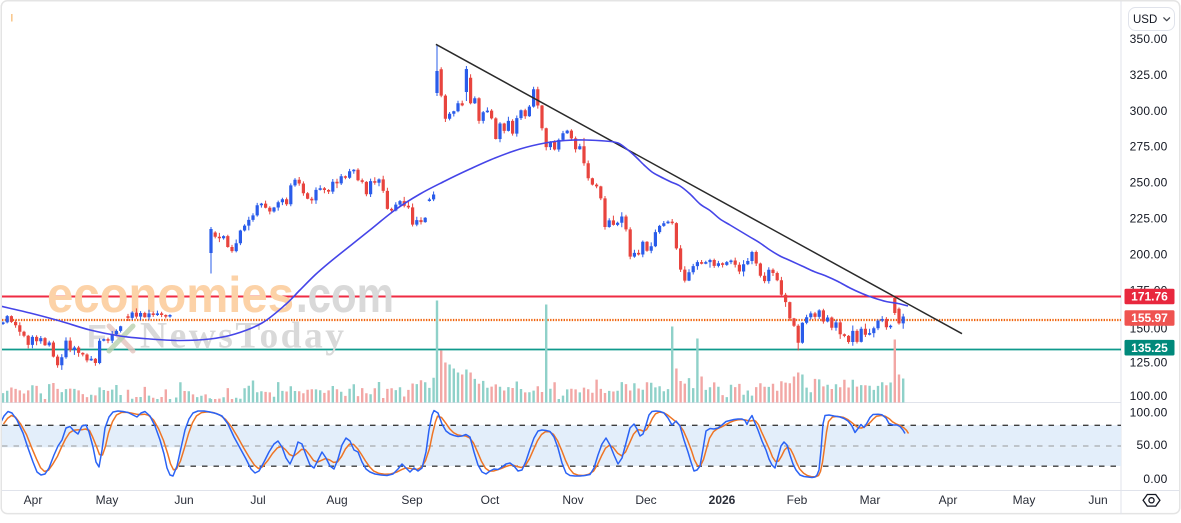 The height and width of the screenshot is (523, 1181). I want to click on svg-text: Oct, so click(490, 500).